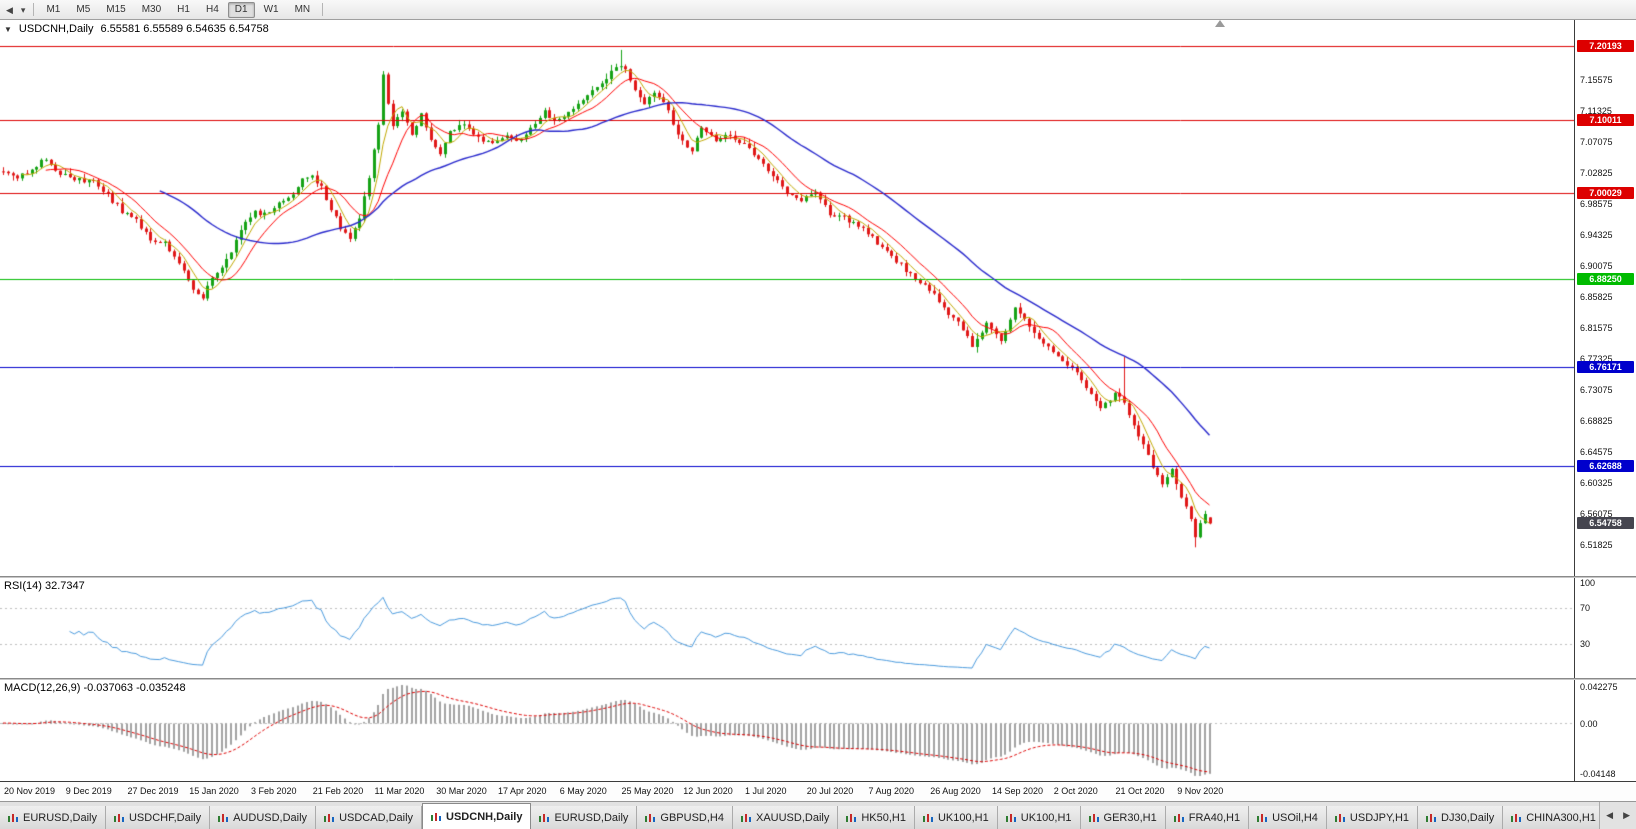  What do you see at coordinates (369, 817) in the screenshot?
I see `tab-usdcad-daily: USDCAD,Daily` at bounding box center [369, 817].